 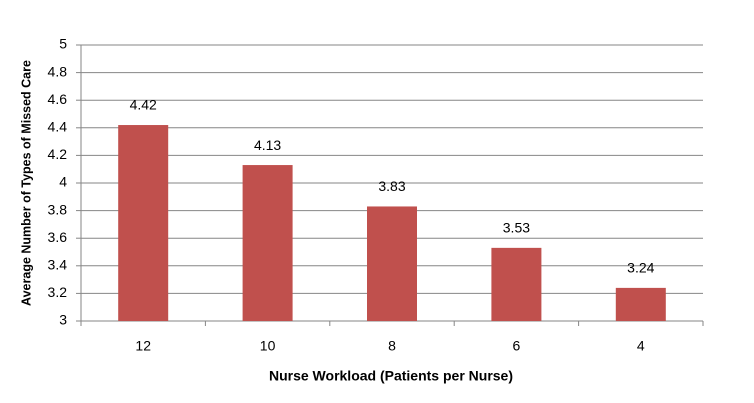 I want to click on y-tick-label: 4.6, so click(x=58, y=99).